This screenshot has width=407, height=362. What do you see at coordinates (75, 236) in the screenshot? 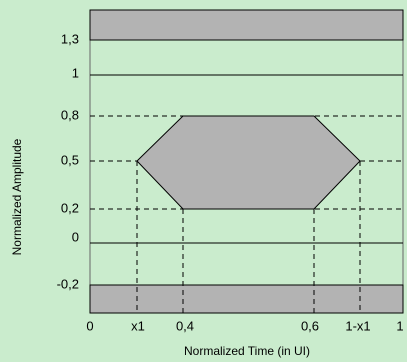
I see `y-label: 0` at bounding box center [75, 236].